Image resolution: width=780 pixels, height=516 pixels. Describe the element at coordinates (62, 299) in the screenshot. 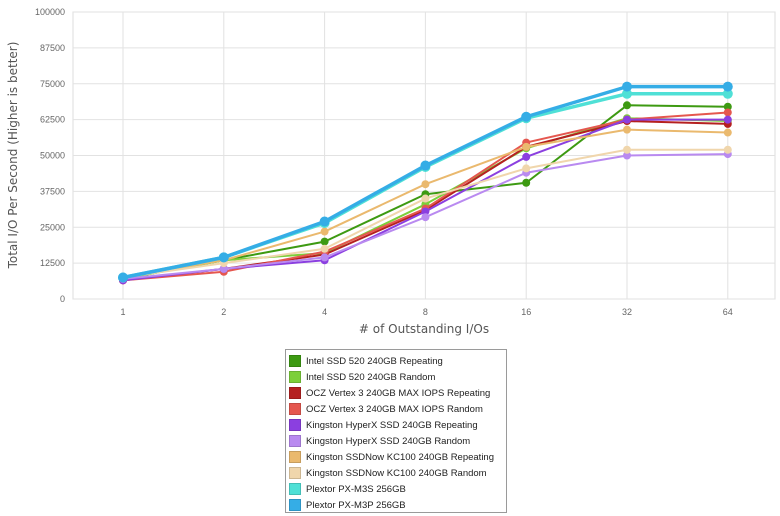

I see `y-tick-label: 0` at that location.